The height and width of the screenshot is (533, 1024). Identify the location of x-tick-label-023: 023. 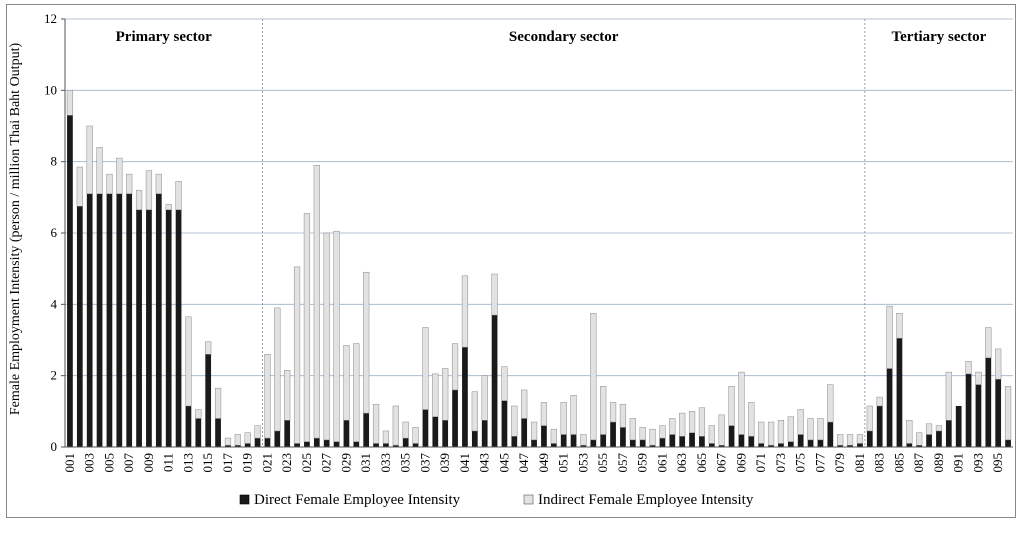
(286, 463).